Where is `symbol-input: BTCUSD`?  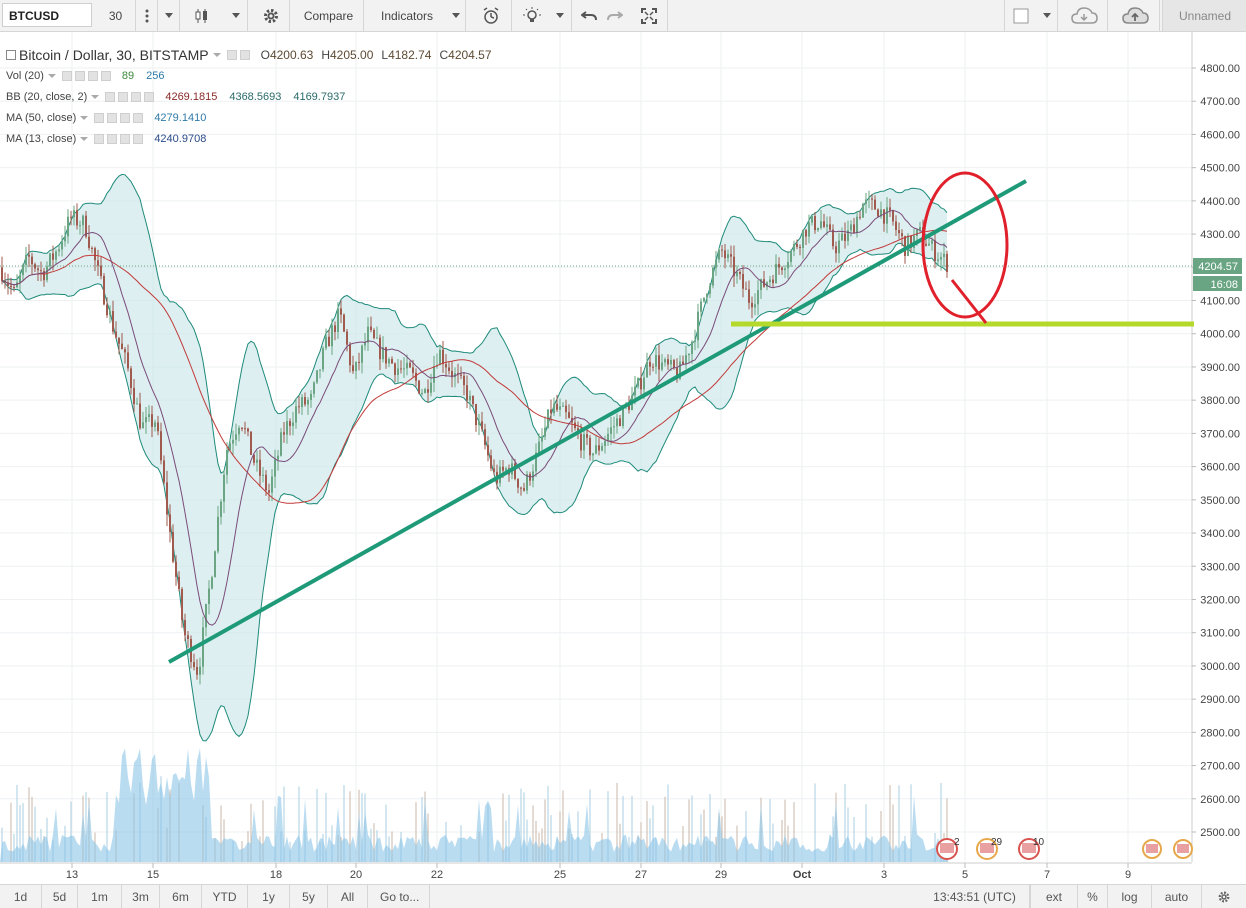
symbol-input: BTCUSD is located at coordinates (47, 15).